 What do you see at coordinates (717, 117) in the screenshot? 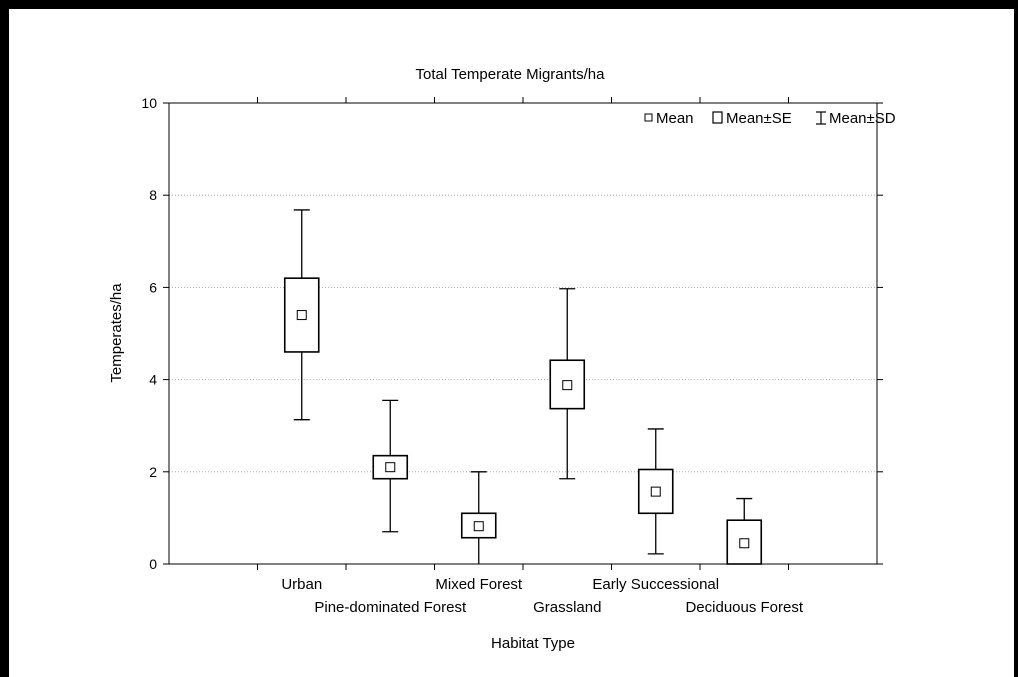
I see `legend-se-icon` at bounding box center [717, 117].